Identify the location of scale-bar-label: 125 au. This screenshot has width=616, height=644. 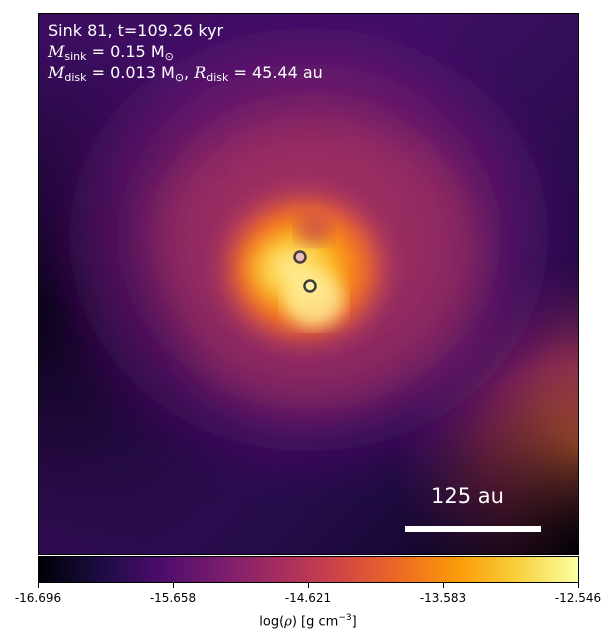
(467, 496).